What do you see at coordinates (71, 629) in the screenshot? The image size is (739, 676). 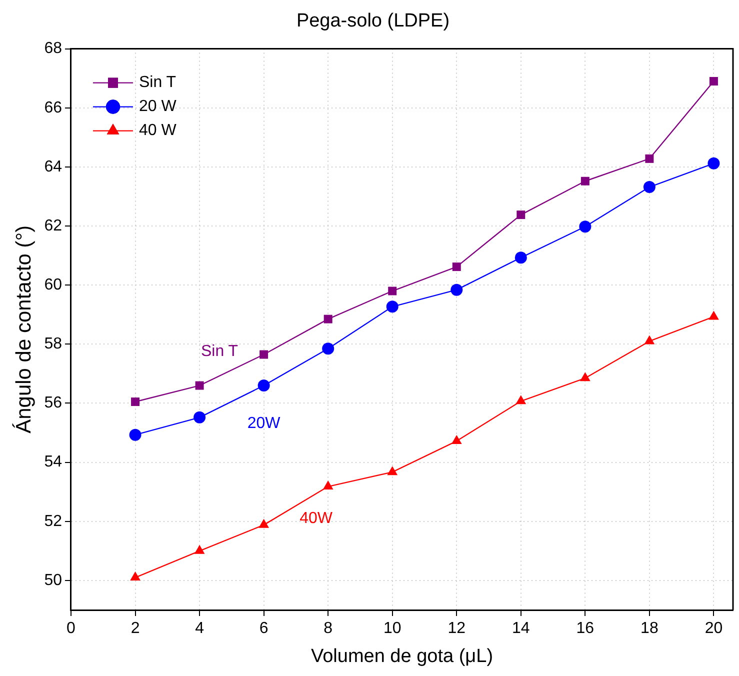 I see `x-tick-label: 0` at bounding box center [71, 629].